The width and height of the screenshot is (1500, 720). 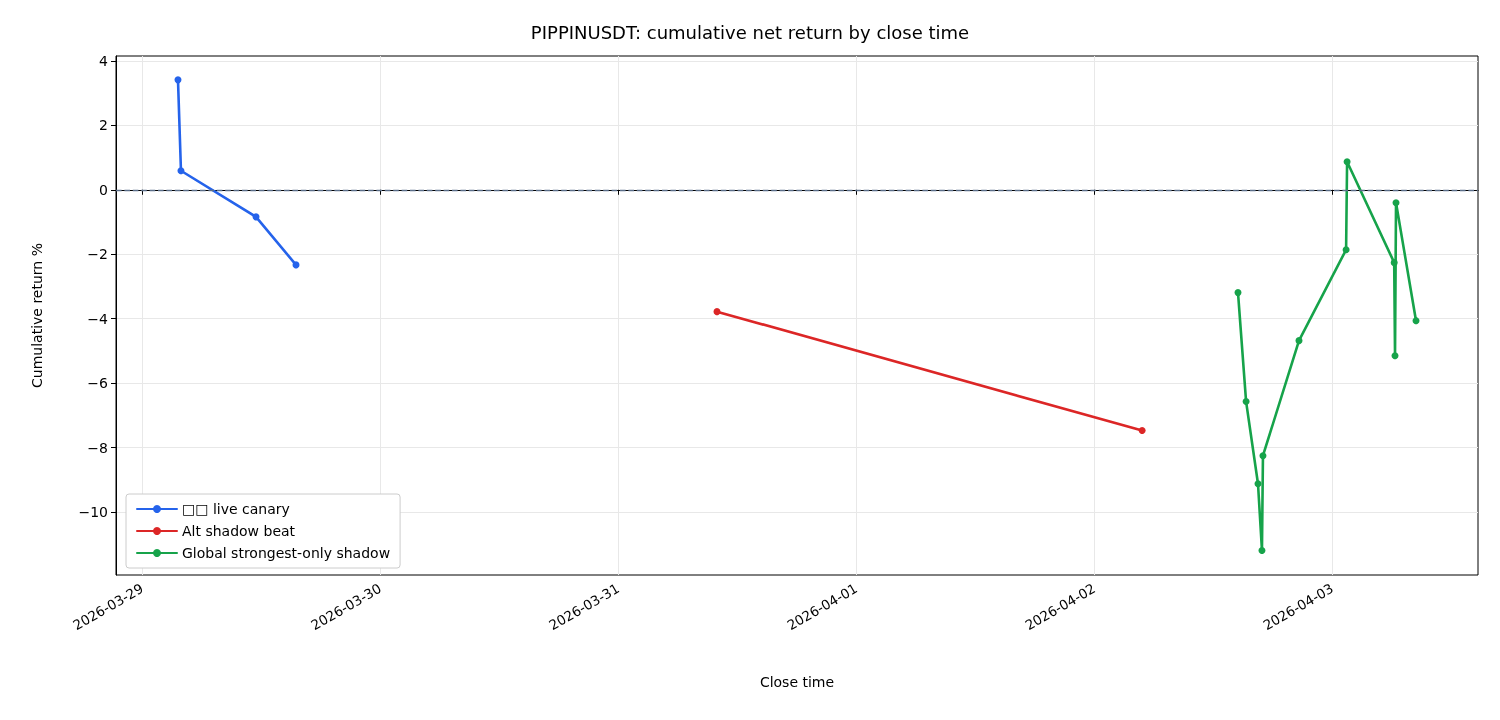 I want to click on x-axis-title: Close time, so click(x=797, y=682).